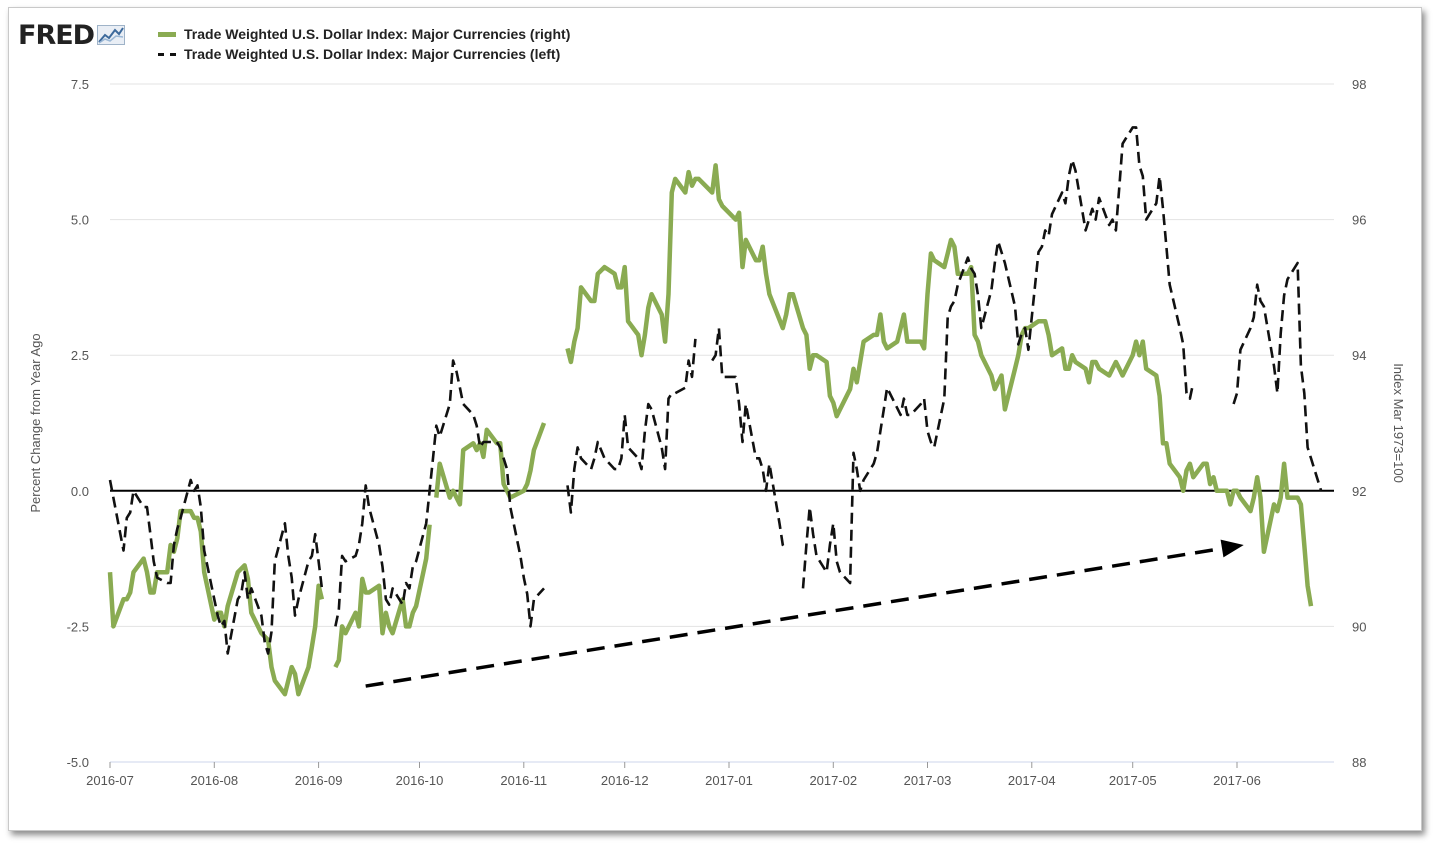 The width and height of the screenshot is (1434, 845). I want to click on chart-line-icon, so click(111, 35).